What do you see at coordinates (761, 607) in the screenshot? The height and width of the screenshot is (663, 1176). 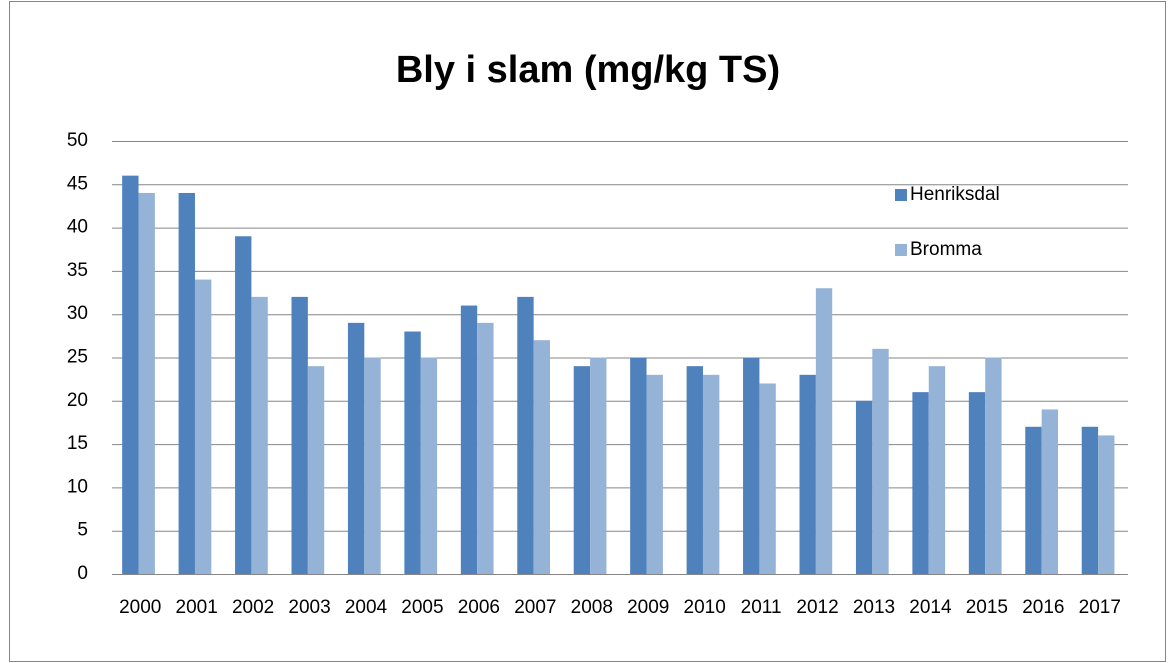 I see `x-tick-label: 2011` at bounding box center [761, 607].